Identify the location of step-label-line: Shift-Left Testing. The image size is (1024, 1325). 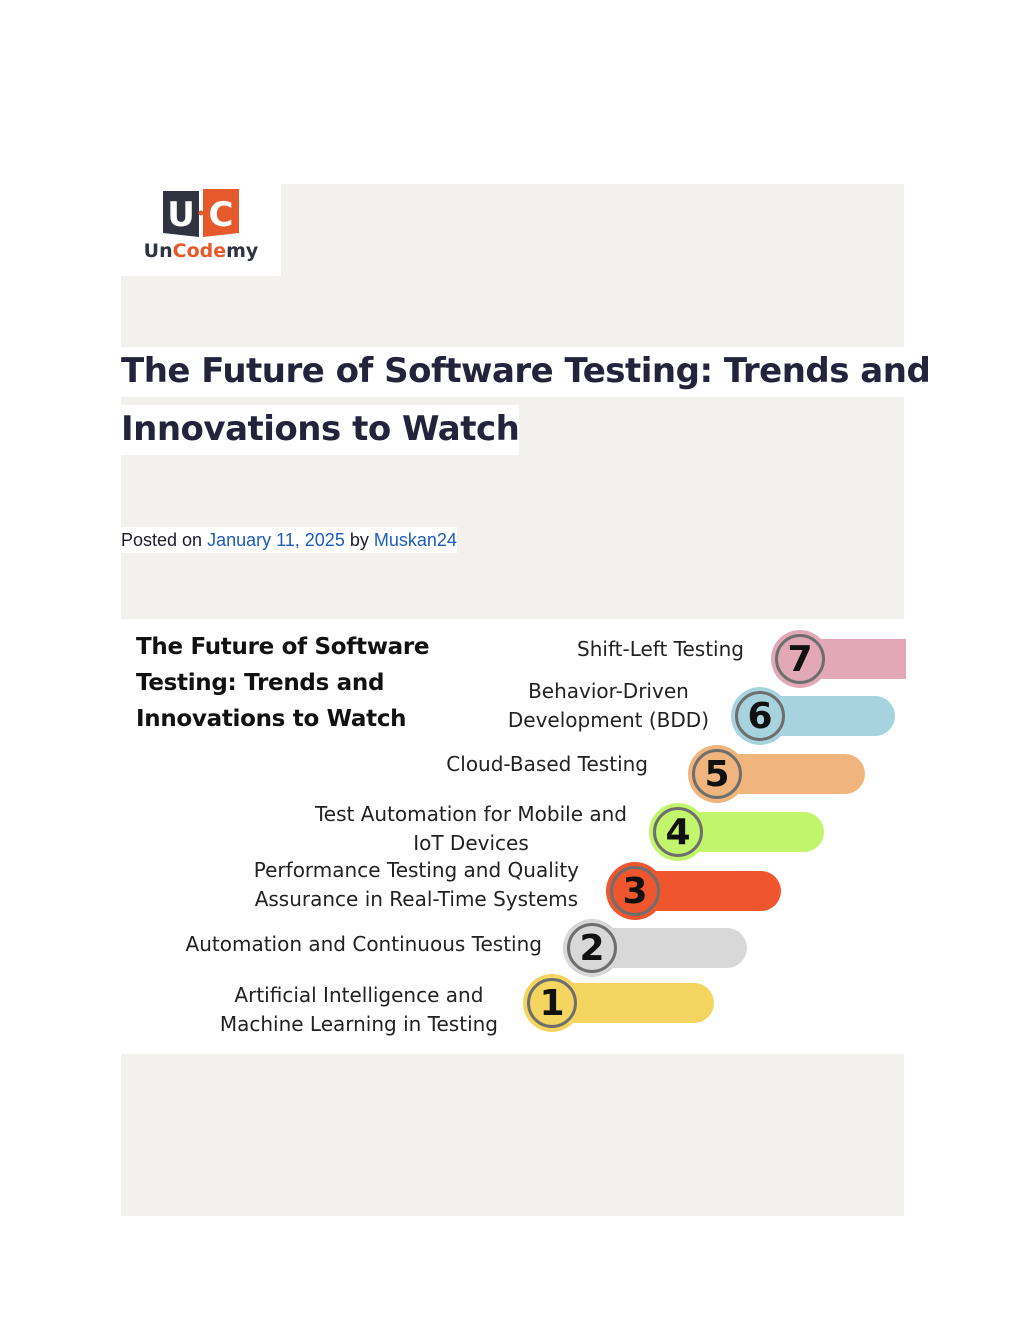
(660, 649).